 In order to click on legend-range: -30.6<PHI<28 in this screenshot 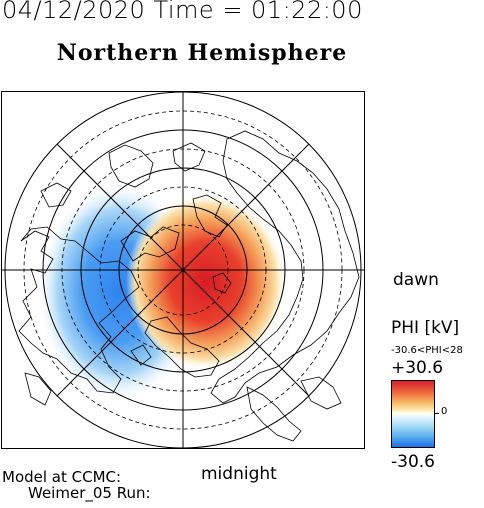, I will do `click(427, 350)`.